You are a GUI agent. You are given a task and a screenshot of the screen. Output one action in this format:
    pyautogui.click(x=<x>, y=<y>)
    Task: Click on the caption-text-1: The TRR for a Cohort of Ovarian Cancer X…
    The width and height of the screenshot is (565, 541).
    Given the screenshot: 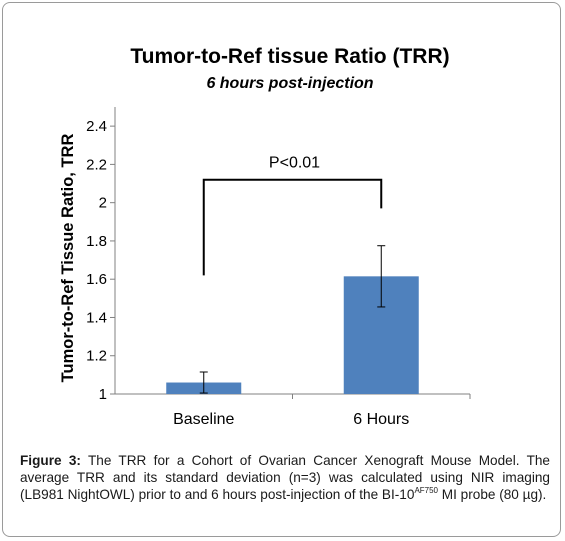 What is the action you would take?
    pyautogui.click(x=285, y=477)
    